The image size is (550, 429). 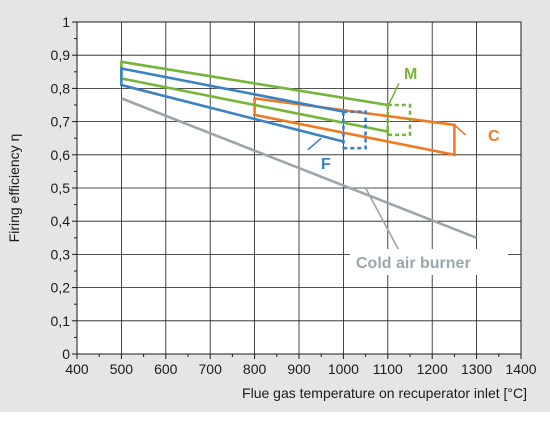 What do you see at coordinates (61, 288) in the screenshot?
I see `y-tick-label: 0,2` at bounding box center [61, 288].